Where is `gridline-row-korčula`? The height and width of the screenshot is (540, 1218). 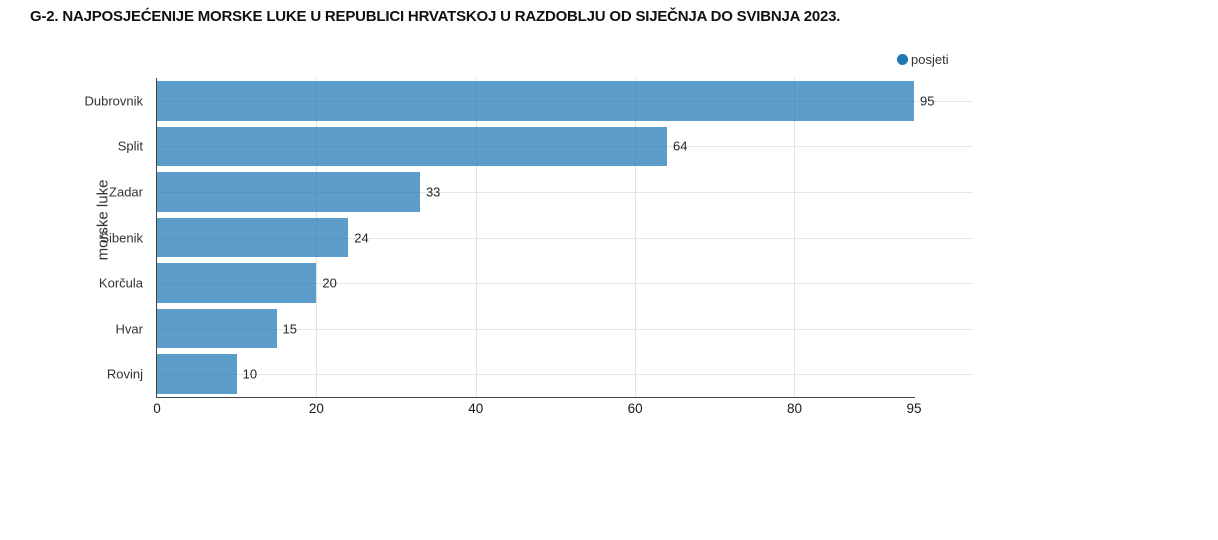 gridline-row-korčula is located at coordinates (565, 284).